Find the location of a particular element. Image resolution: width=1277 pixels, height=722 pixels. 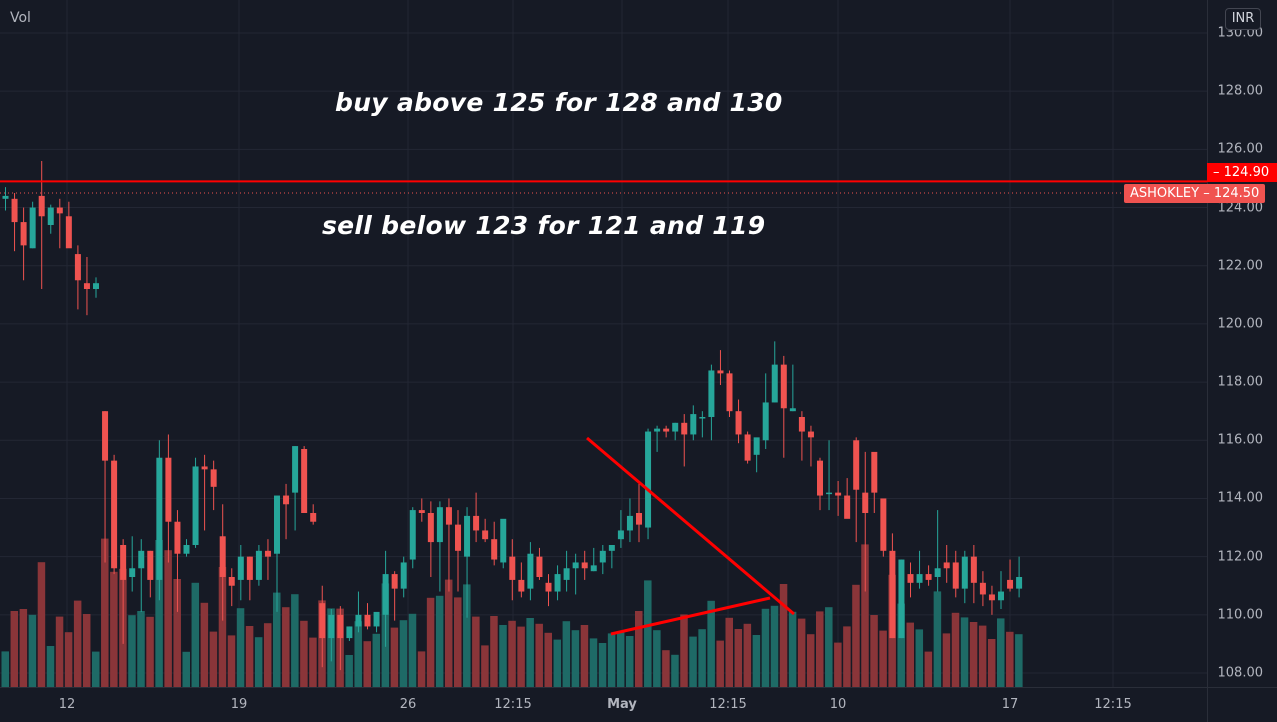

horizontal-line-price-tag: – 124.90 is located at coordinates (1242, 172).